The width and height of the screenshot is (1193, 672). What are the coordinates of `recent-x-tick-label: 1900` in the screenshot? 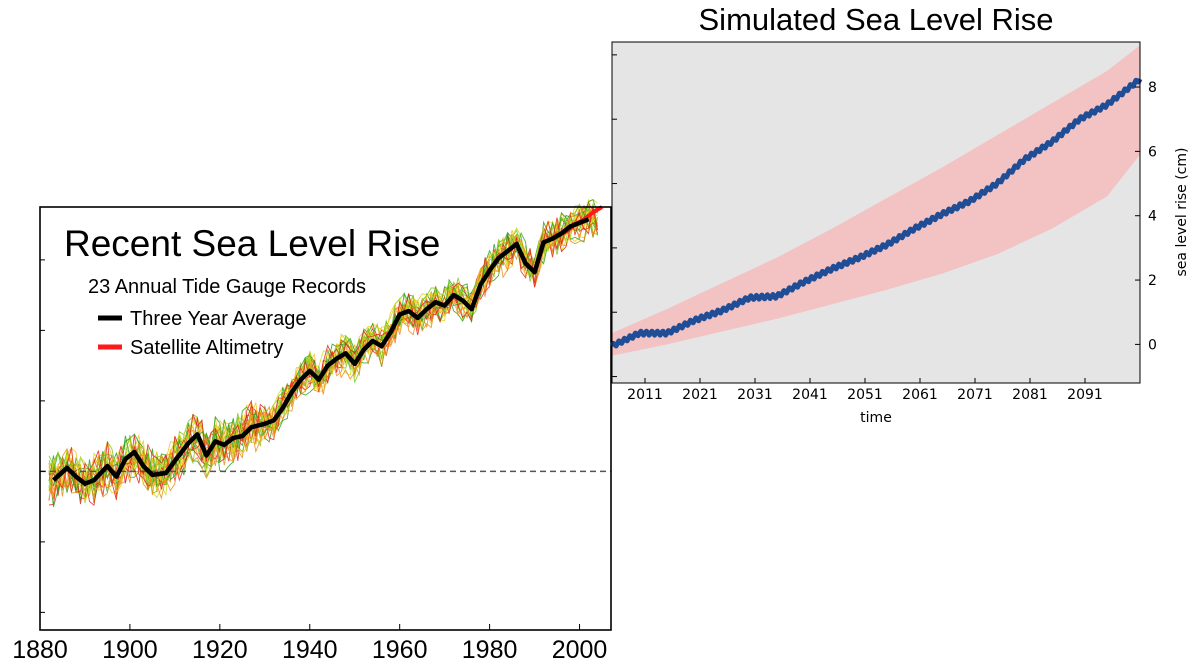 It's located at (130, 650).